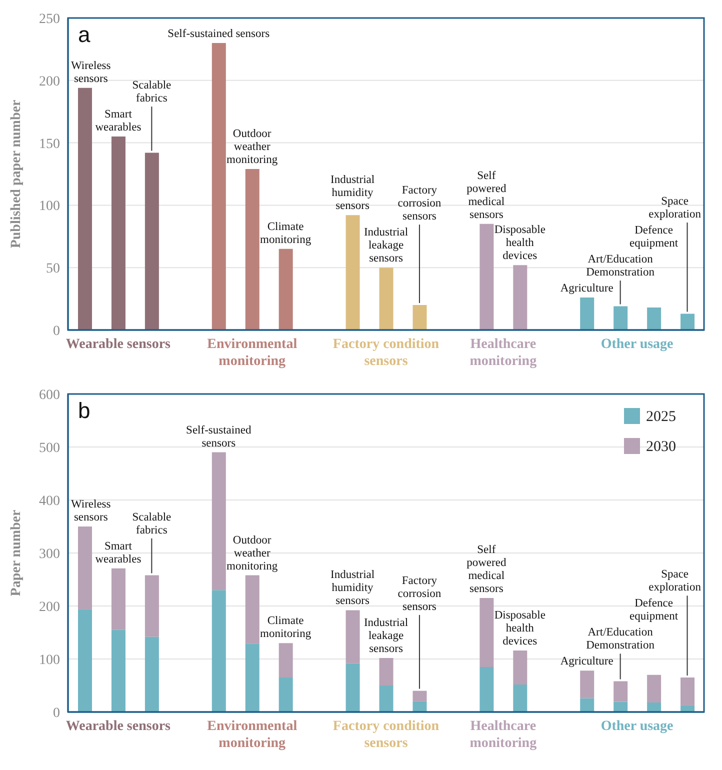  I want to click on y-tick-label: 150, so click(49, 144).